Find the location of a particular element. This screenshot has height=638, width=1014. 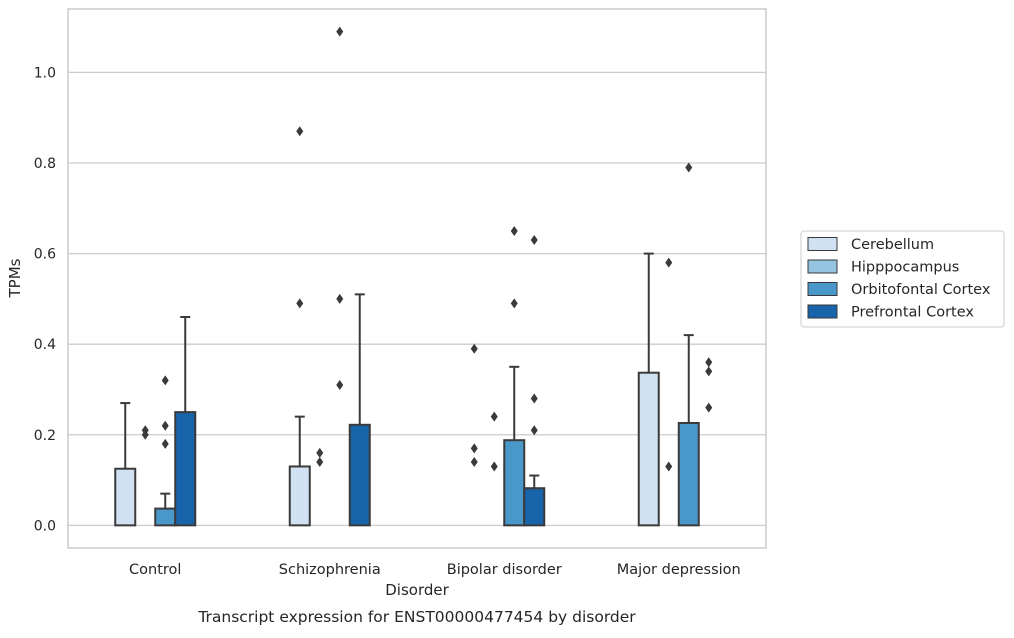

y-tick-label: 0.6 is located at coordinates (45, 255).